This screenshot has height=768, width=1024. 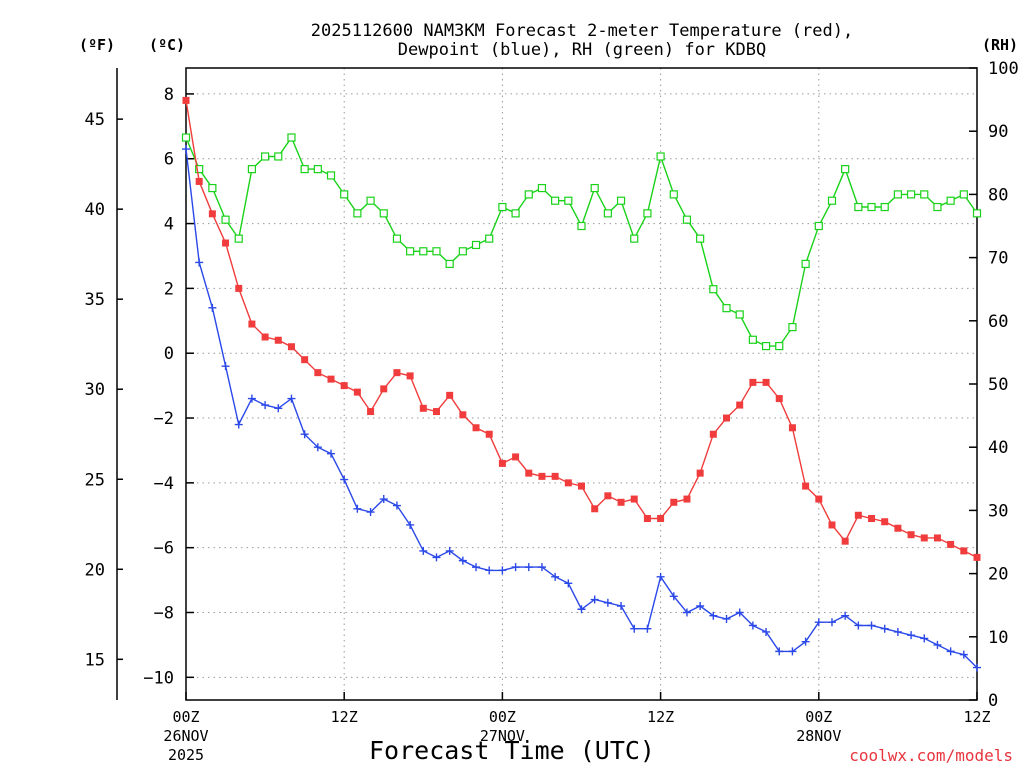 What do you see at coordinates (95, 210) in the screenshot?
I see `fahrenheit-tick-label: 40` at bounding box center [95, 210].